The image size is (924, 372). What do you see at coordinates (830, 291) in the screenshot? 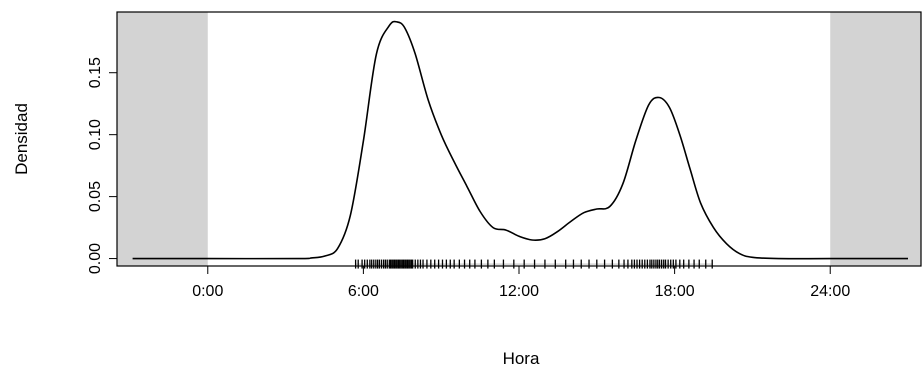
I see `x-tick-label: 24:00` at bounding box center [830, 291].